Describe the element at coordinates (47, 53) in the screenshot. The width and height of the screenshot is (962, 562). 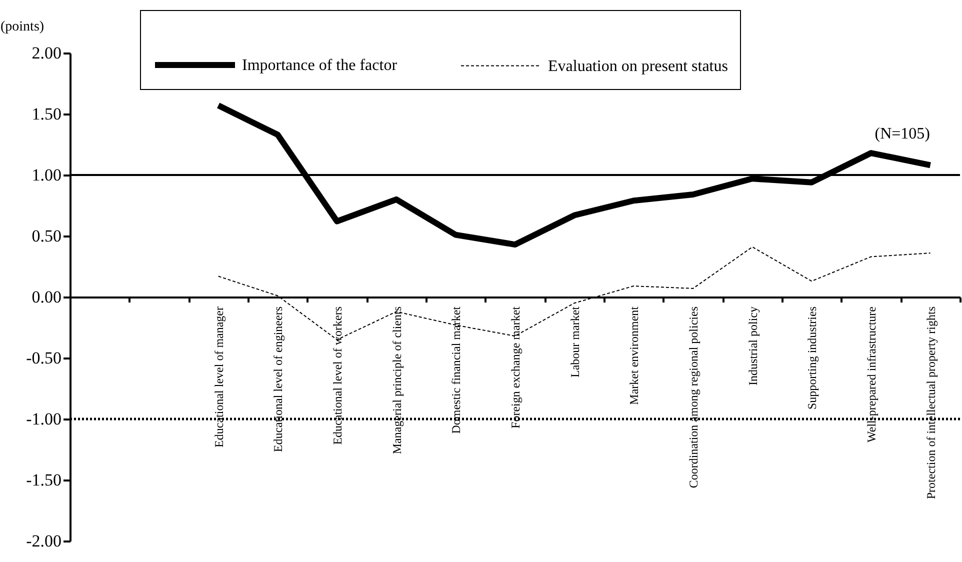
I see `y-tick-label: 2.00` at that location.